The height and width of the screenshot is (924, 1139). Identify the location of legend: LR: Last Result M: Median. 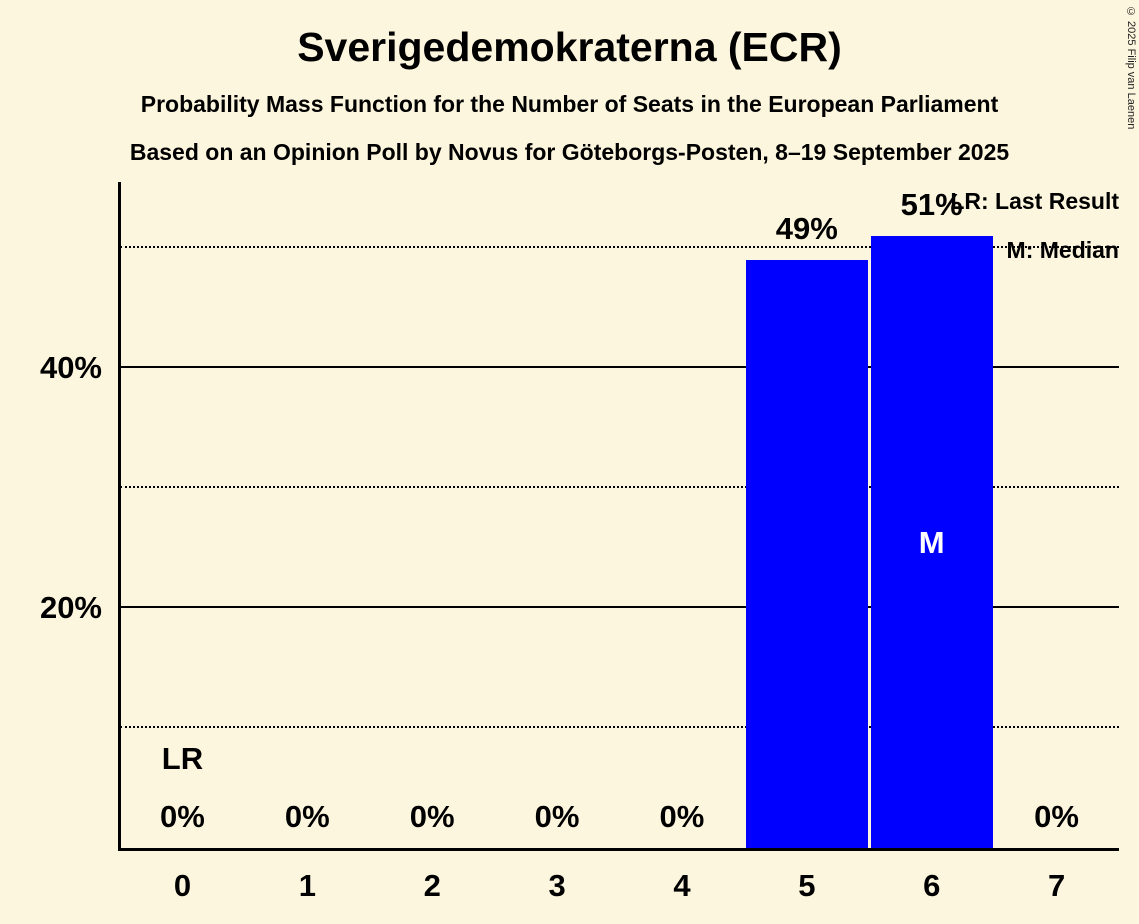
(1034, 225).